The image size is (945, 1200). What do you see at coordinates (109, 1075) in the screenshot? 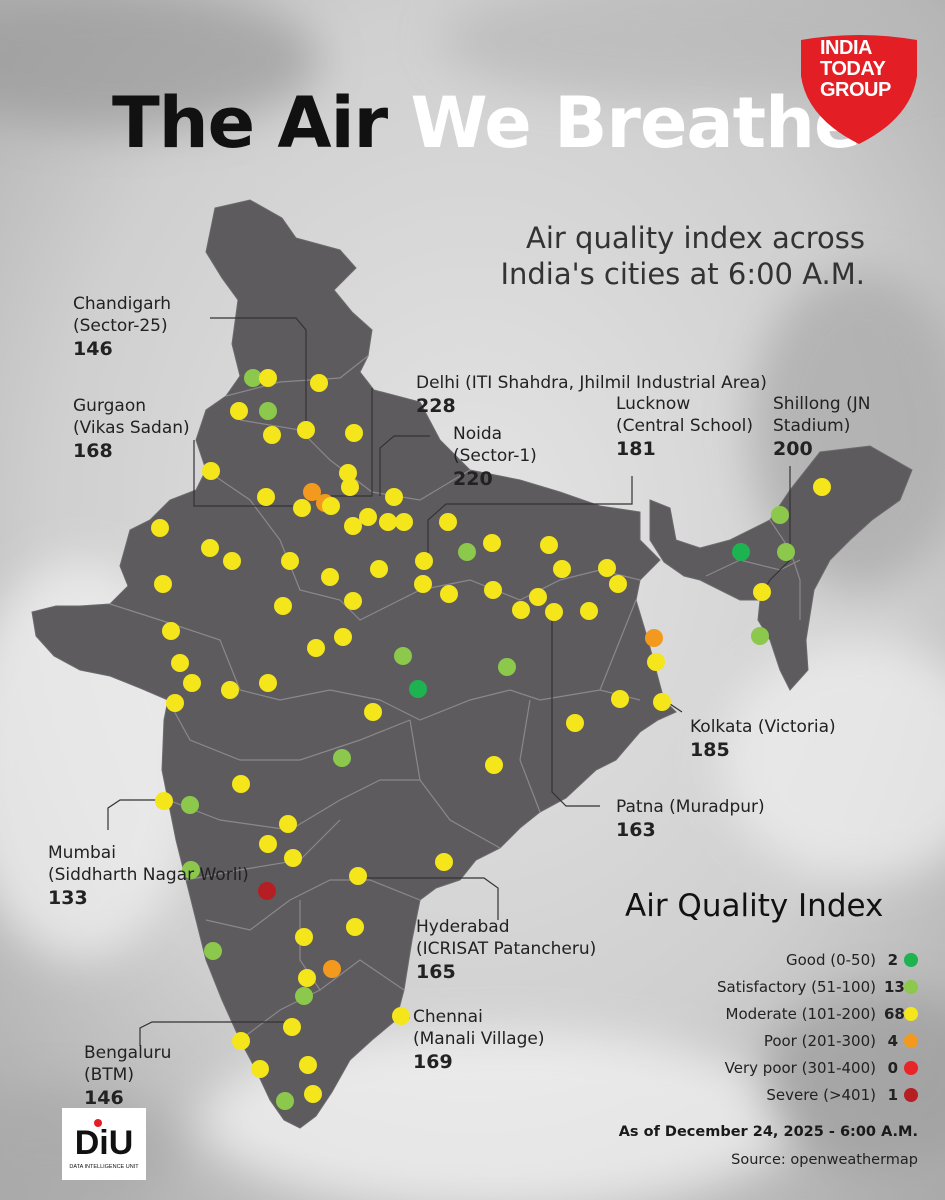
I see `callout-sub: (BTM)` at bounding box center [109, 1075].